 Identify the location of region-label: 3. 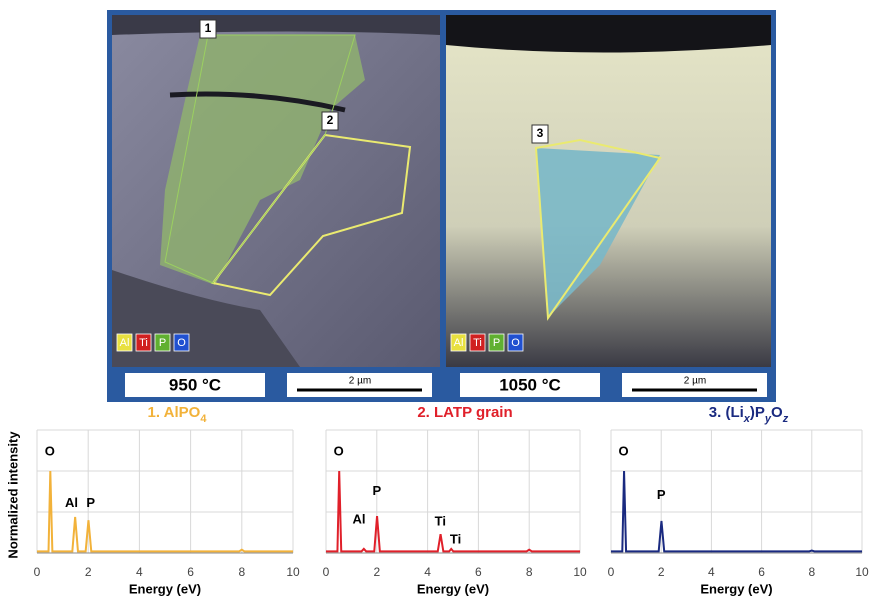
(540, 133).